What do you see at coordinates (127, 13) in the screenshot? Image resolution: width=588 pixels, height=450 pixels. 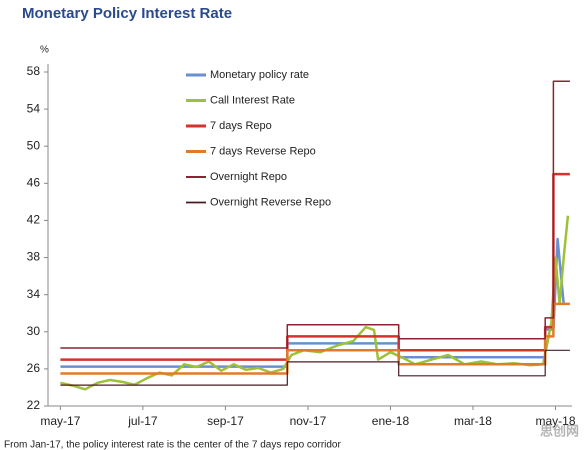 I see `chart-title: Monetary Policy Interest Rate` at bounding box center [127, 13].